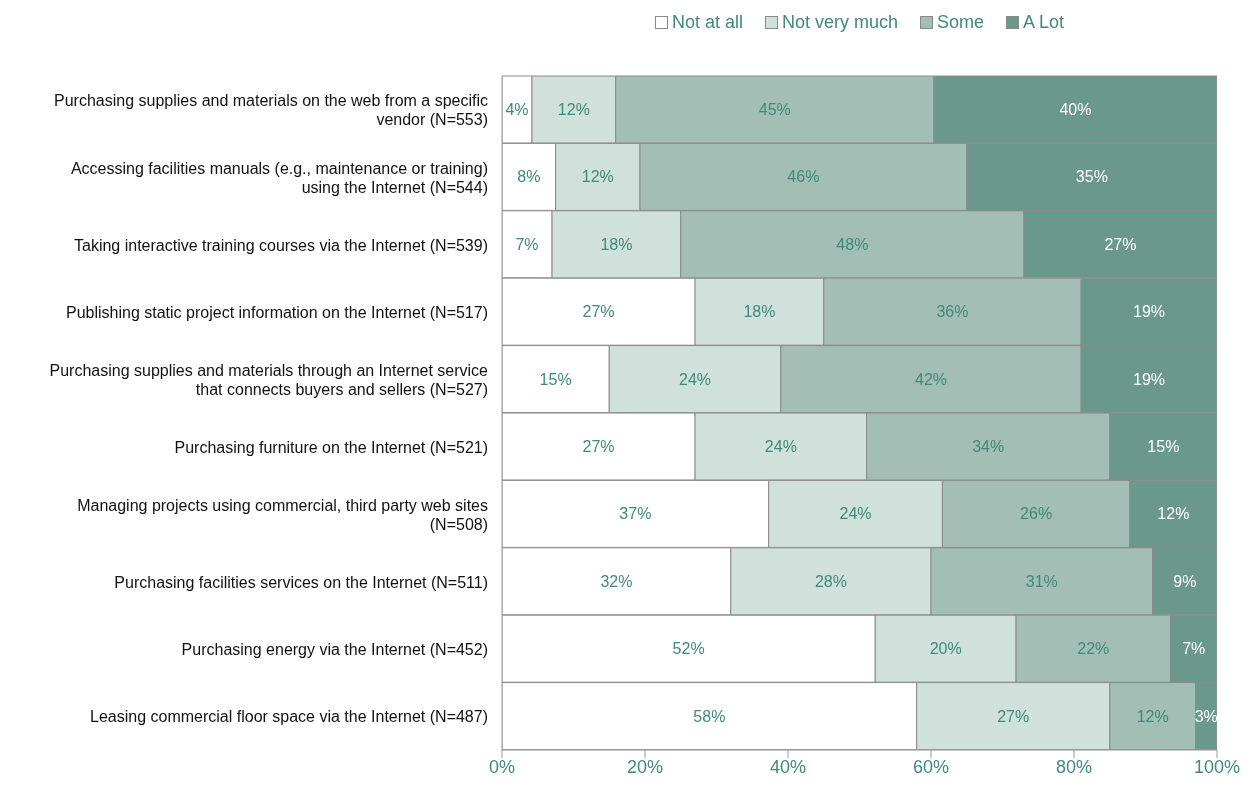  I want to click on data-label: 32%, so click(616, 581).